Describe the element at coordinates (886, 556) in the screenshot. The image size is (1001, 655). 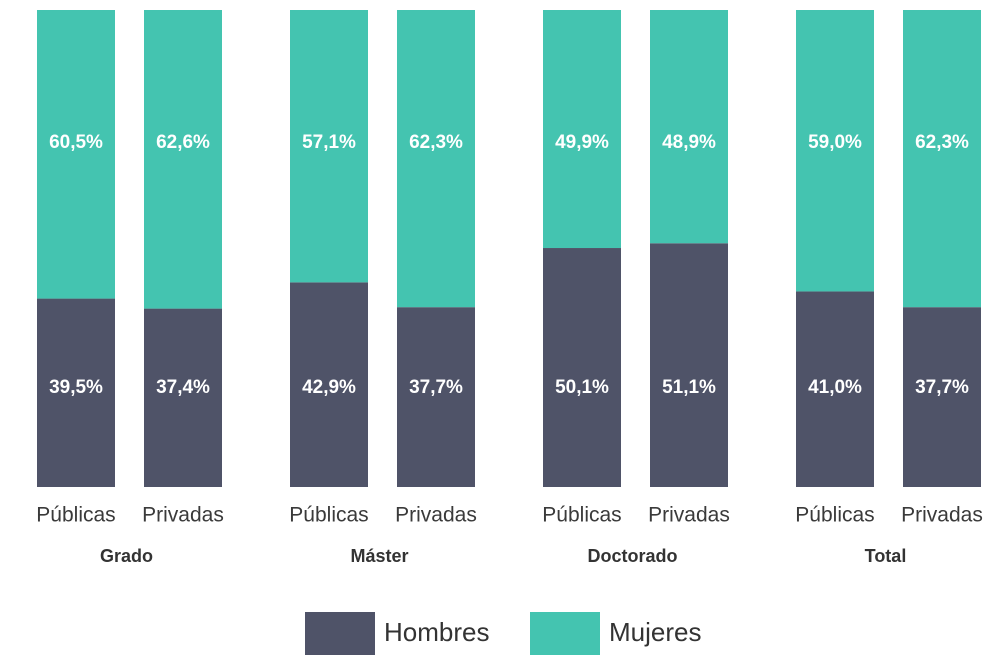
I see `group-label: Total` at that location.